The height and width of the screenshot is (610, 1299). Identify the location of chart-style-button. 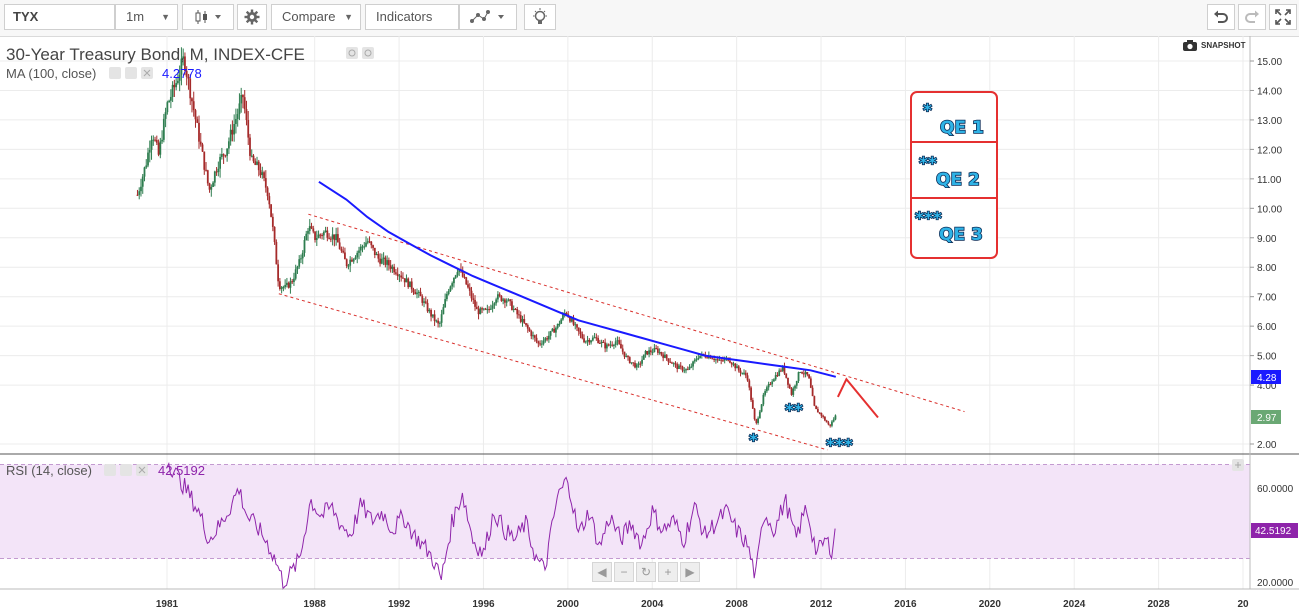
(208, 17).